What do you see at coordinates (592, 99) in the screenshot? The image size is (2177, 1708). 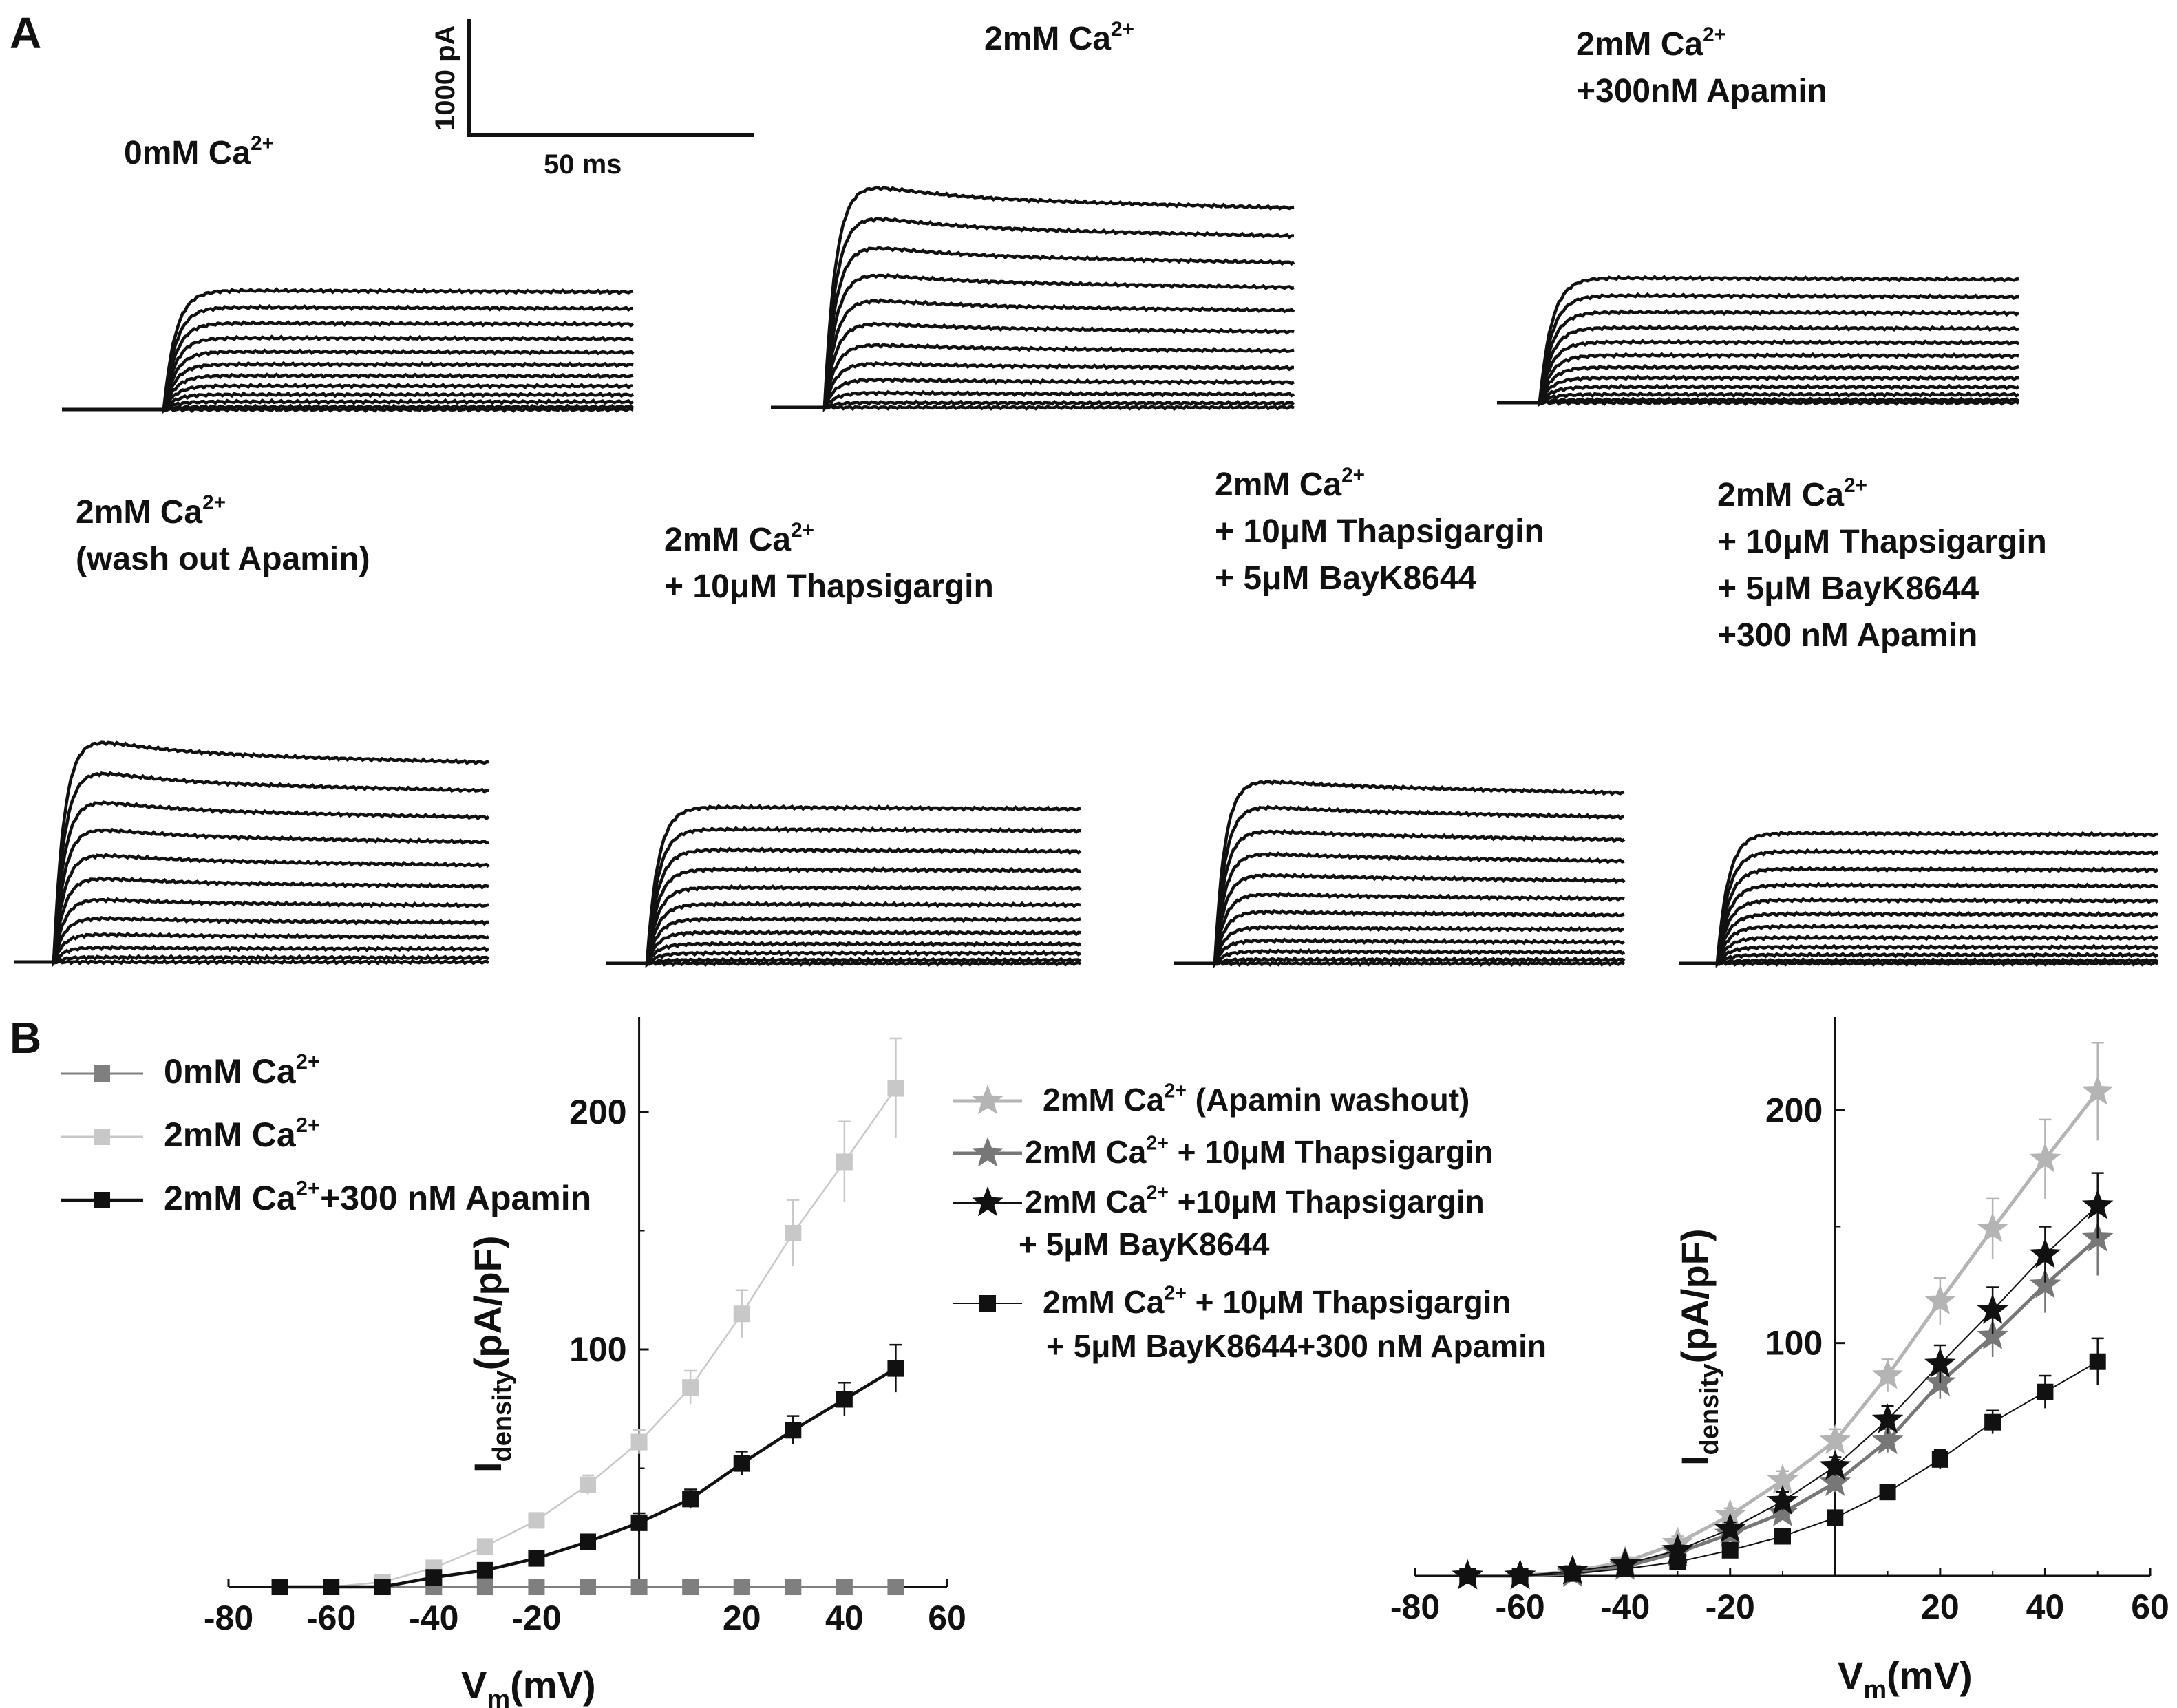 I see `scale-bar: 1000 pA 50 ms` at bounding box center [592, 99].